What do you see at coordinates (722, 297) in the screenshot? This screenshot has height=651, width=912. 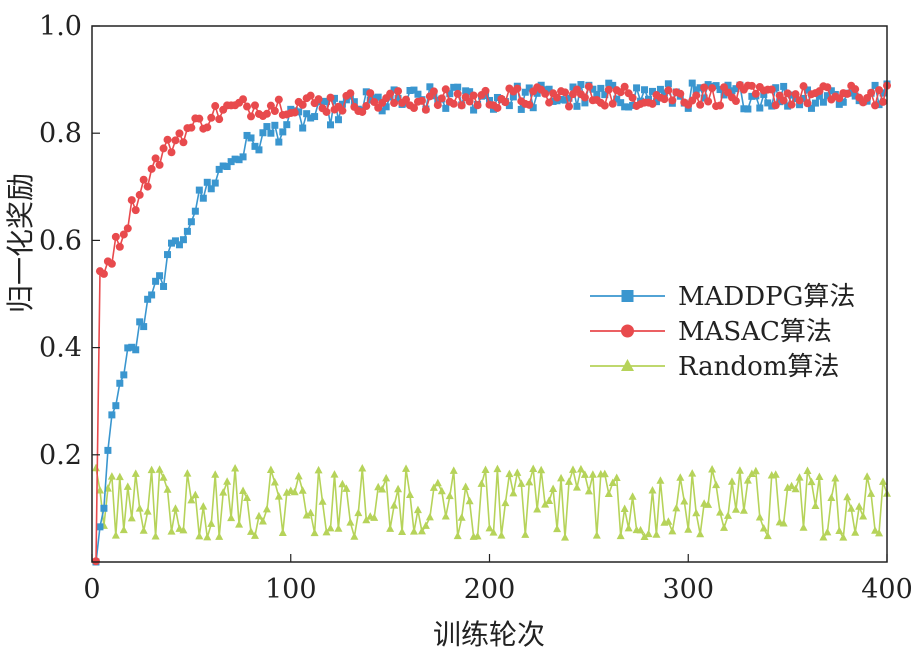 I see `legend-item: MADDPG算法` at bounding box center [722, 297].